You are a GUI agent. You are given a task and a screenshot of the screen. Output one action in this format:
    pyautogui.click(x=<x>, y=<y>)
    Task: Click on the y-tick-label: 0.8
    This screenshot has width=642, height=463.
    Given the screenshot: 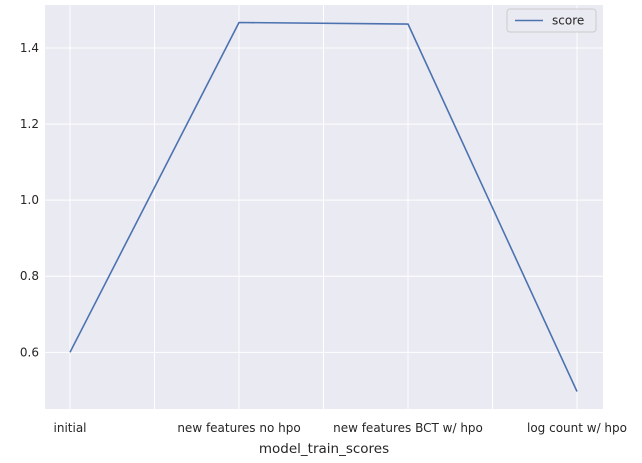 What is the action you would take?
    pyautogui.click(x=29, y=276)
    